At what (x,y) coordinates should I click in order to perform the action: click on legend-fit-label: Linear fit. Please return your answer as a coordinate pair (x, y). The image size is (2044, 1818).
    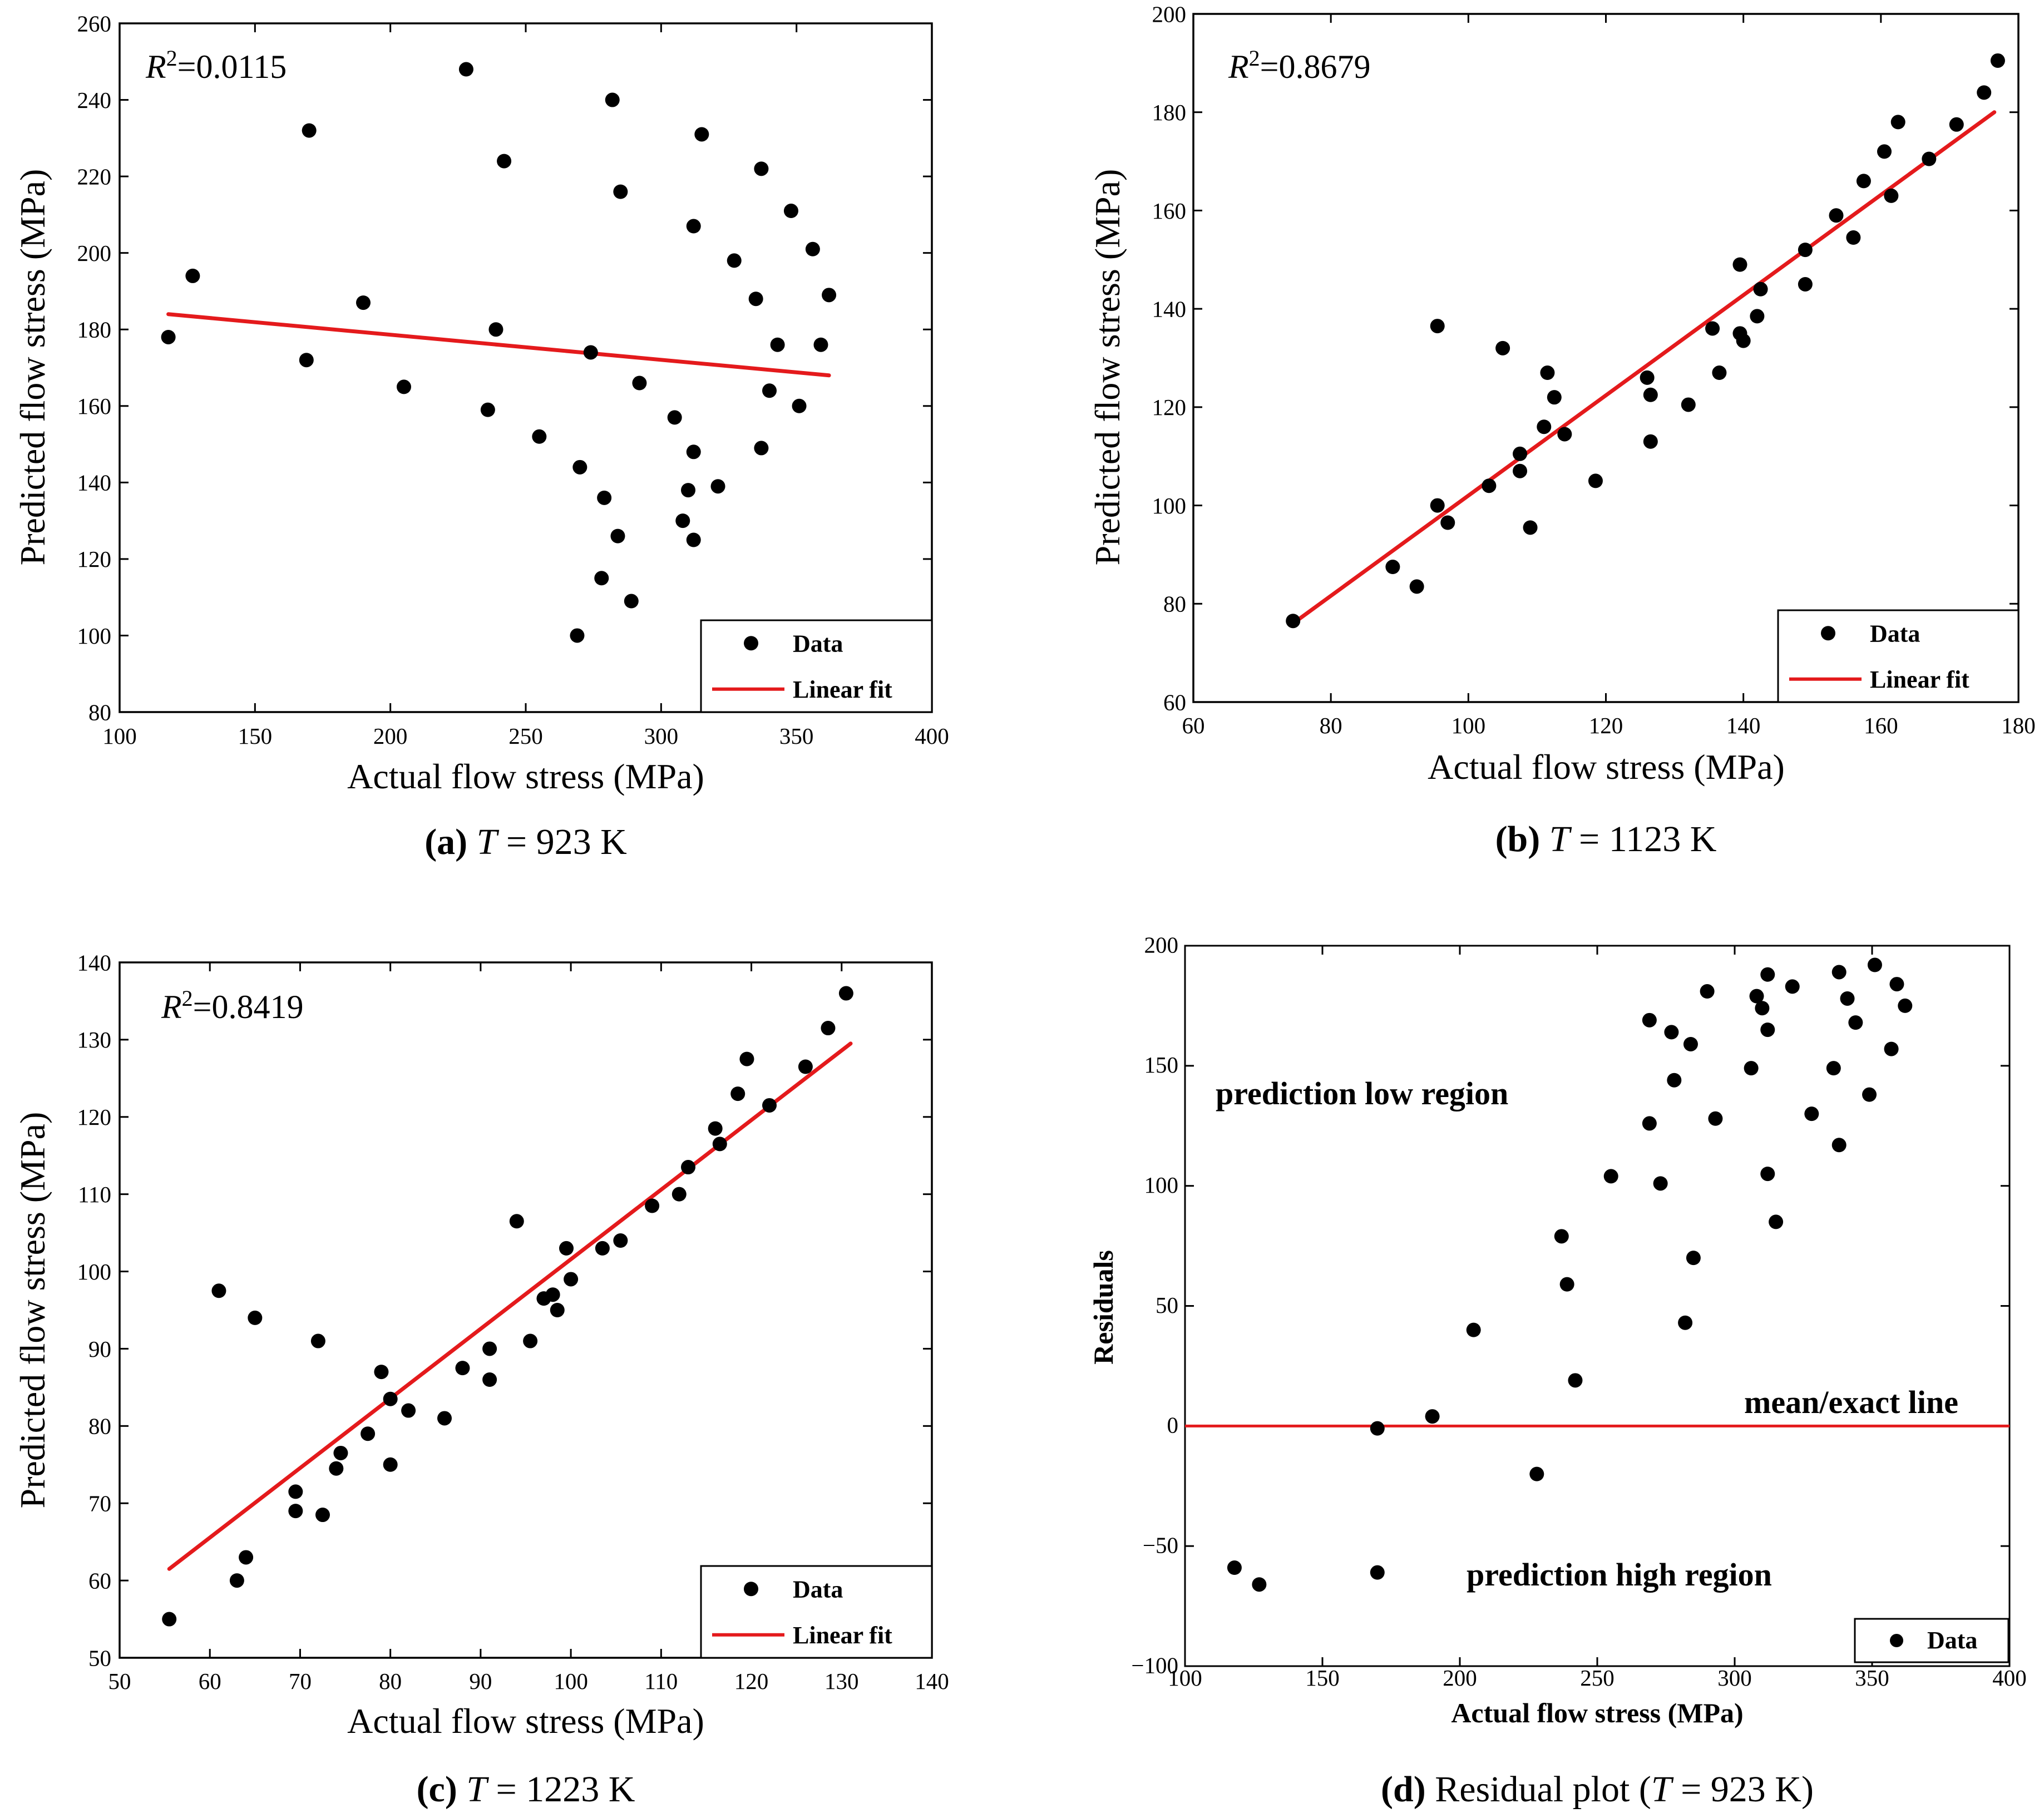
    Looking at the image, I should click on (842, 1635).